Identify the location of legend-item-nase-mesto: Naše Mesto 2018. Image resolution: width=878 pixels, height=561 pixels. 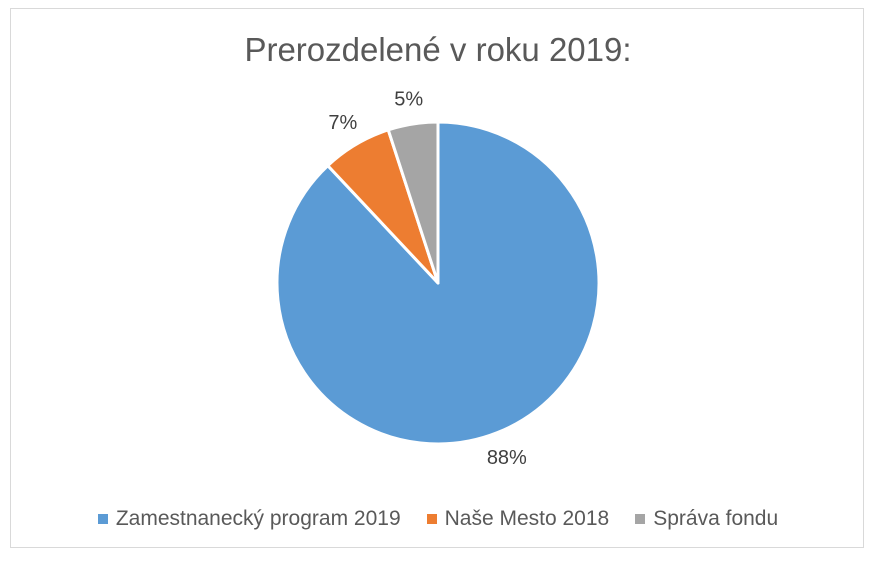
(518, 519).